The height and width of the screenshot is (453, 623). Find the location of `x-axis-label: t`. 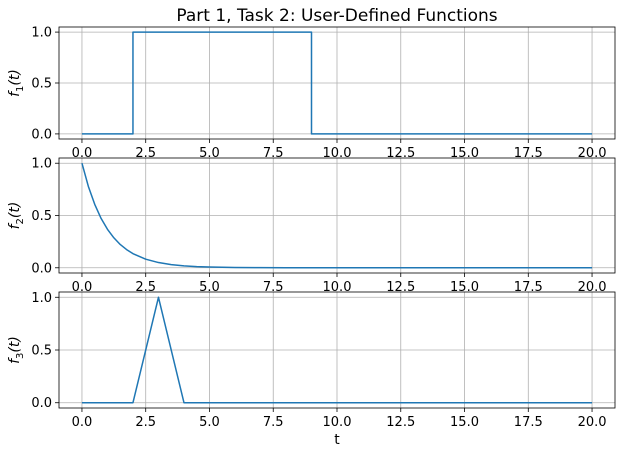

x-axis-label: t is located at coordinates (337, 440).